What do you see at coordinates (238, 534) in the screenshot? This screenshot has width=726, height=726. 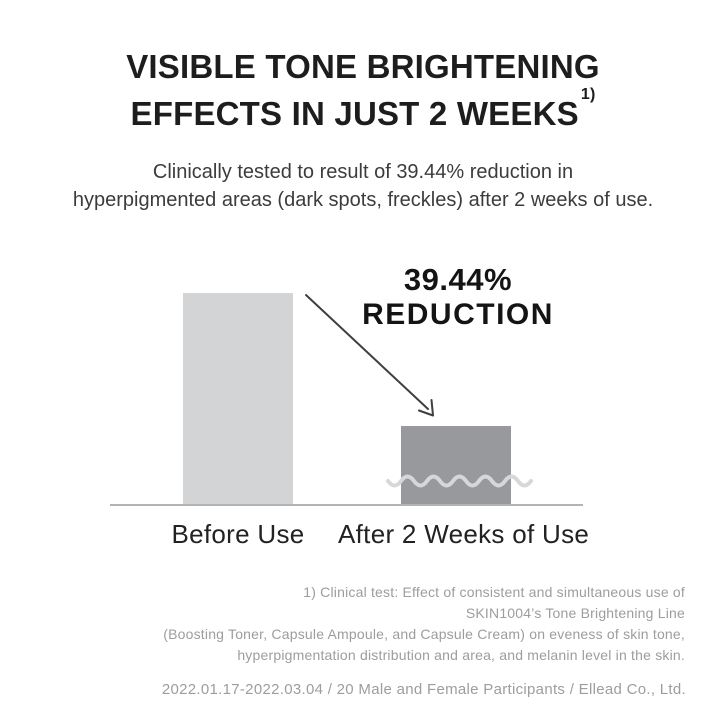 I see `axis-label-before-use: Before Use` at bounding box center [238, 534].